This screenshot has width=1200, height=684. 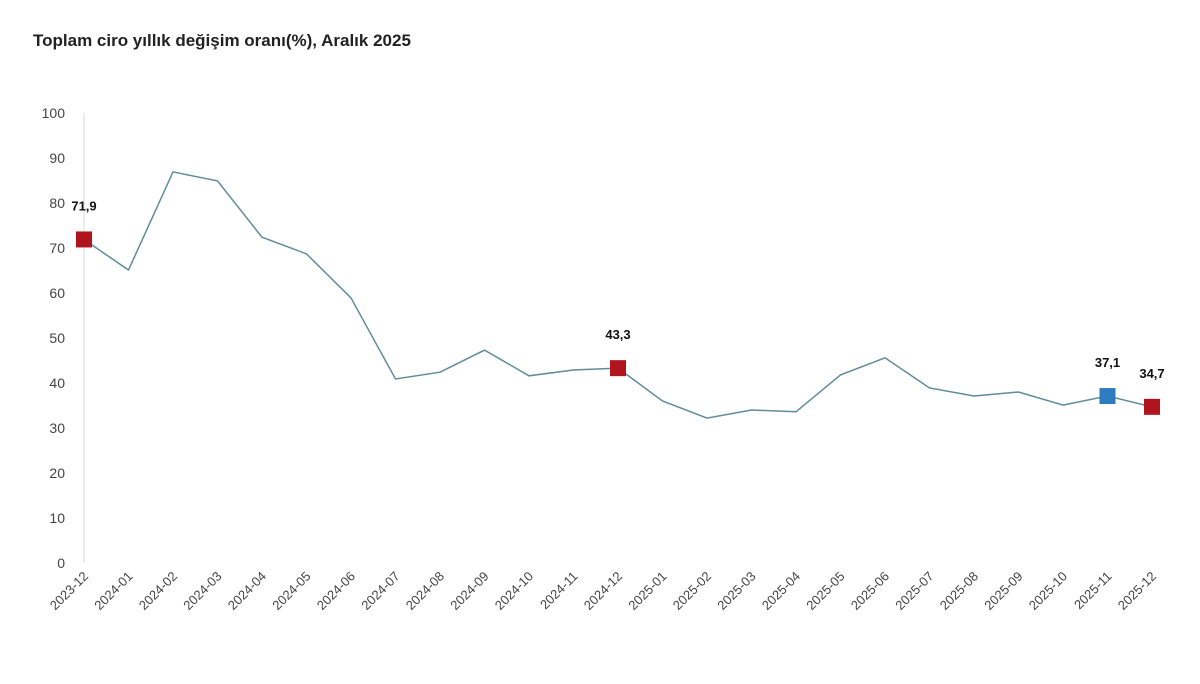 I want to click on y-tick-label: 90, so click(x=57, y=158).